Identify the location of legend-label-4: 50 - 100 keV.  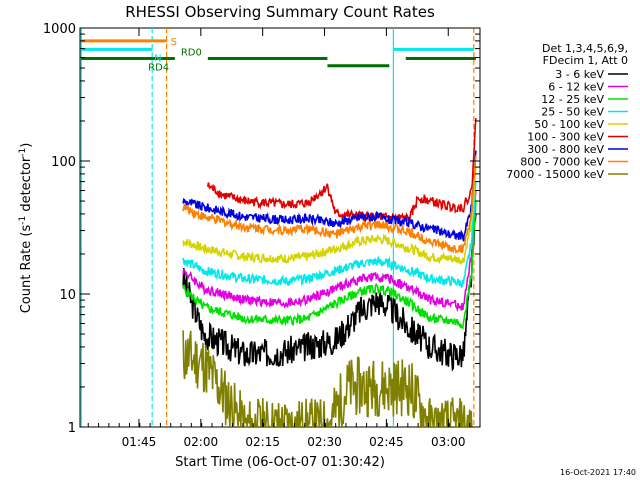
(569, 124).